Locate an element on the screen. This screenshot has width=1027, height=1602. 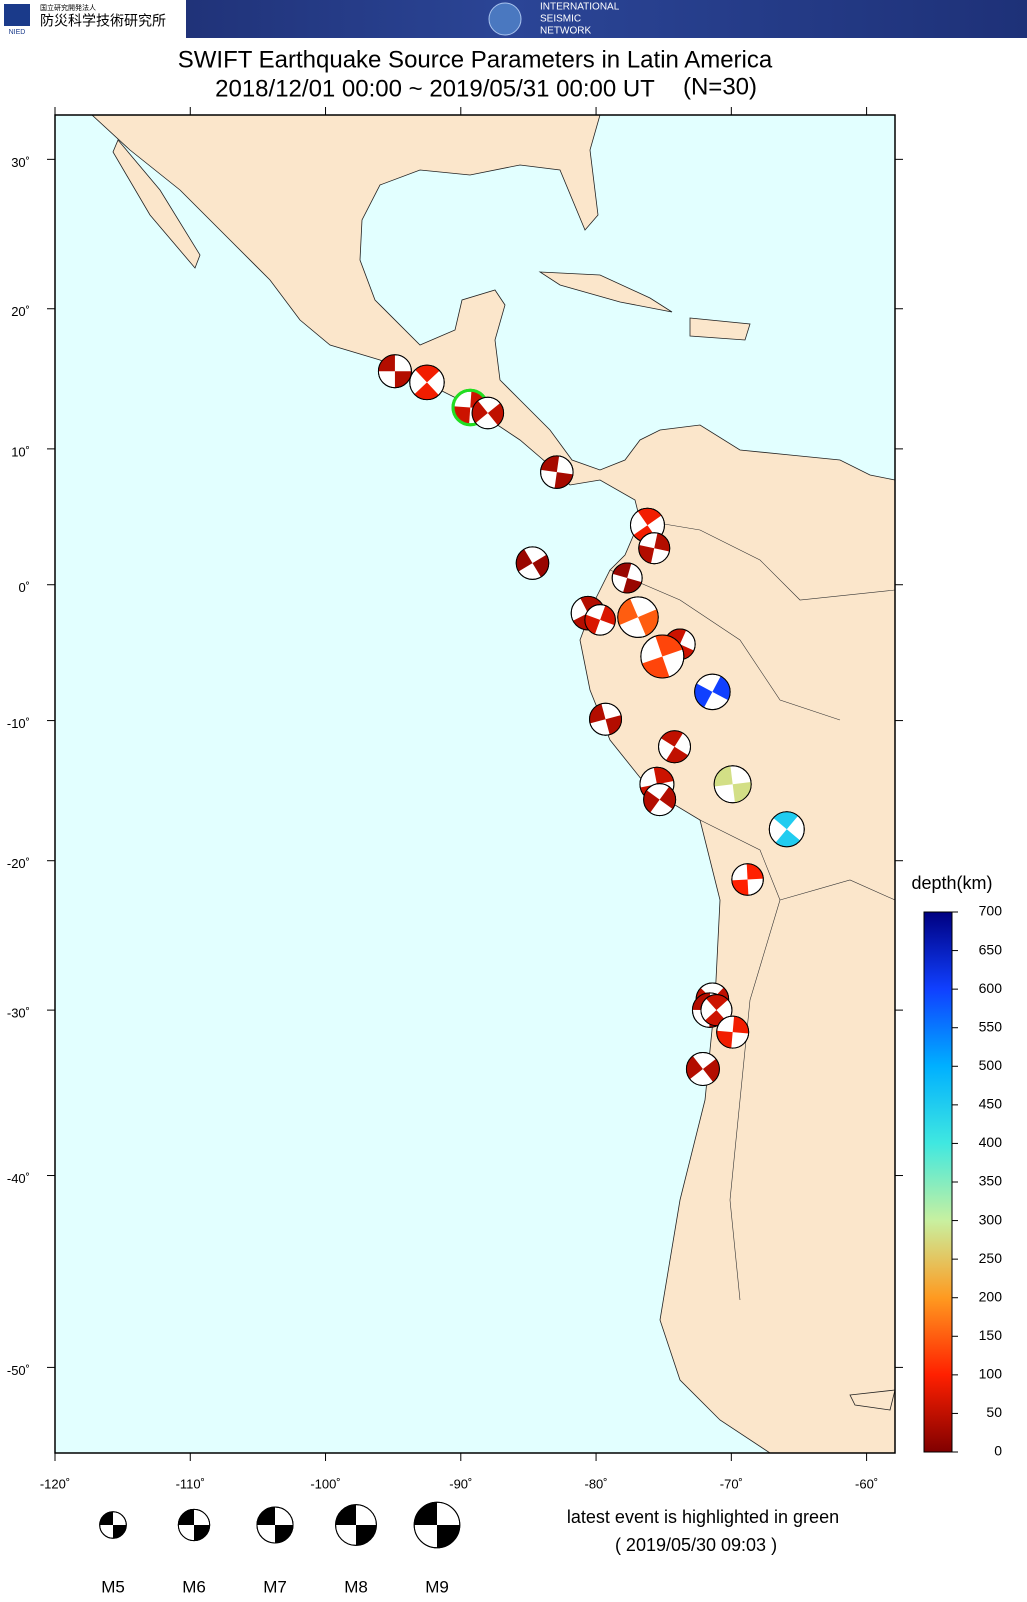
y-tick-label: 30˚ is located at coordinates (20, 162).